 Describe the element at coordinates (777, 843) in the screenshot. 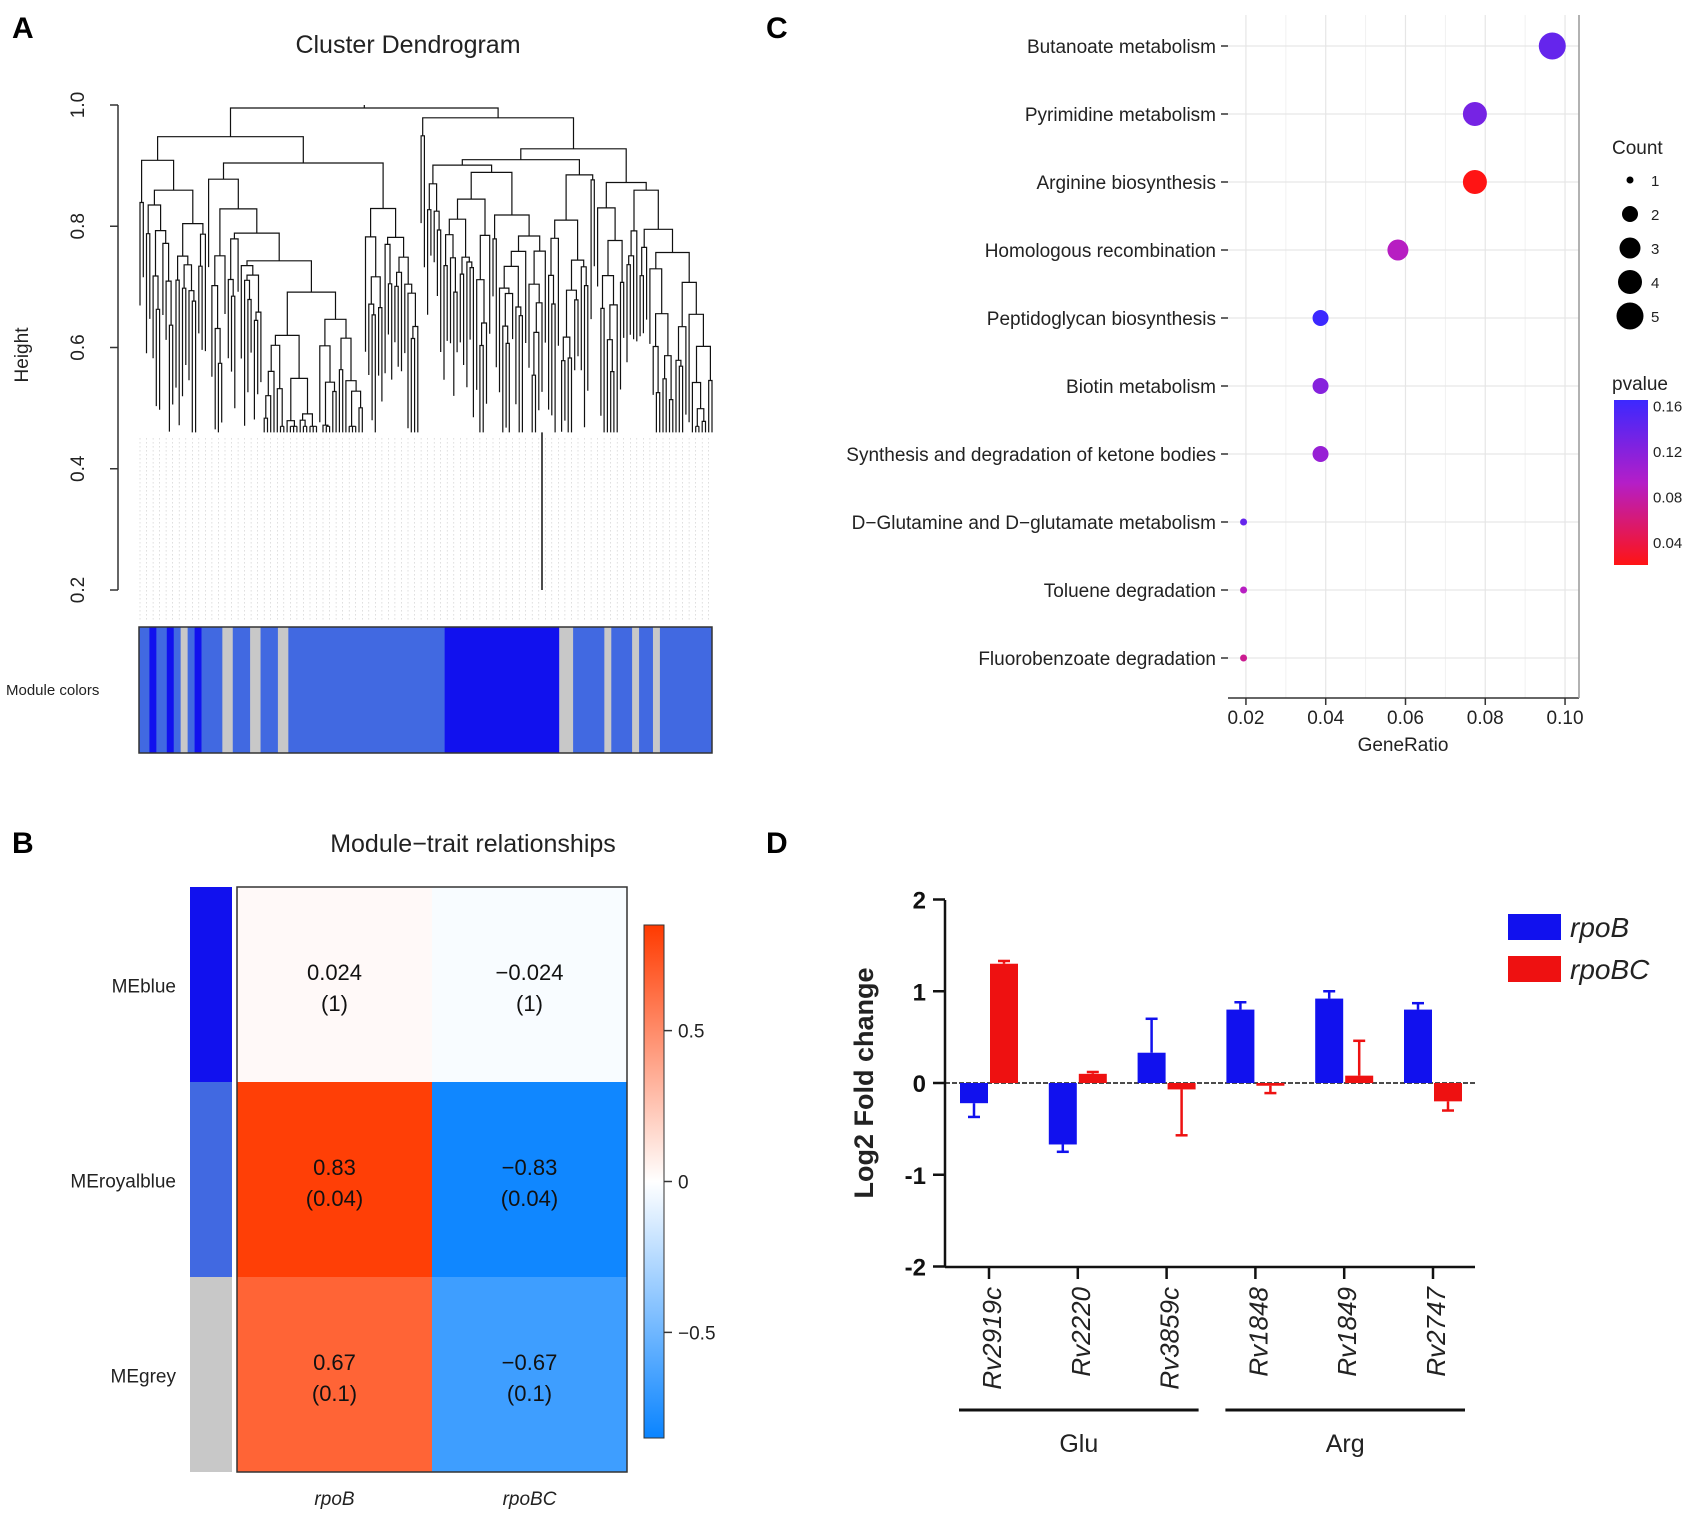

I see `panel-label-d: D` at that location.